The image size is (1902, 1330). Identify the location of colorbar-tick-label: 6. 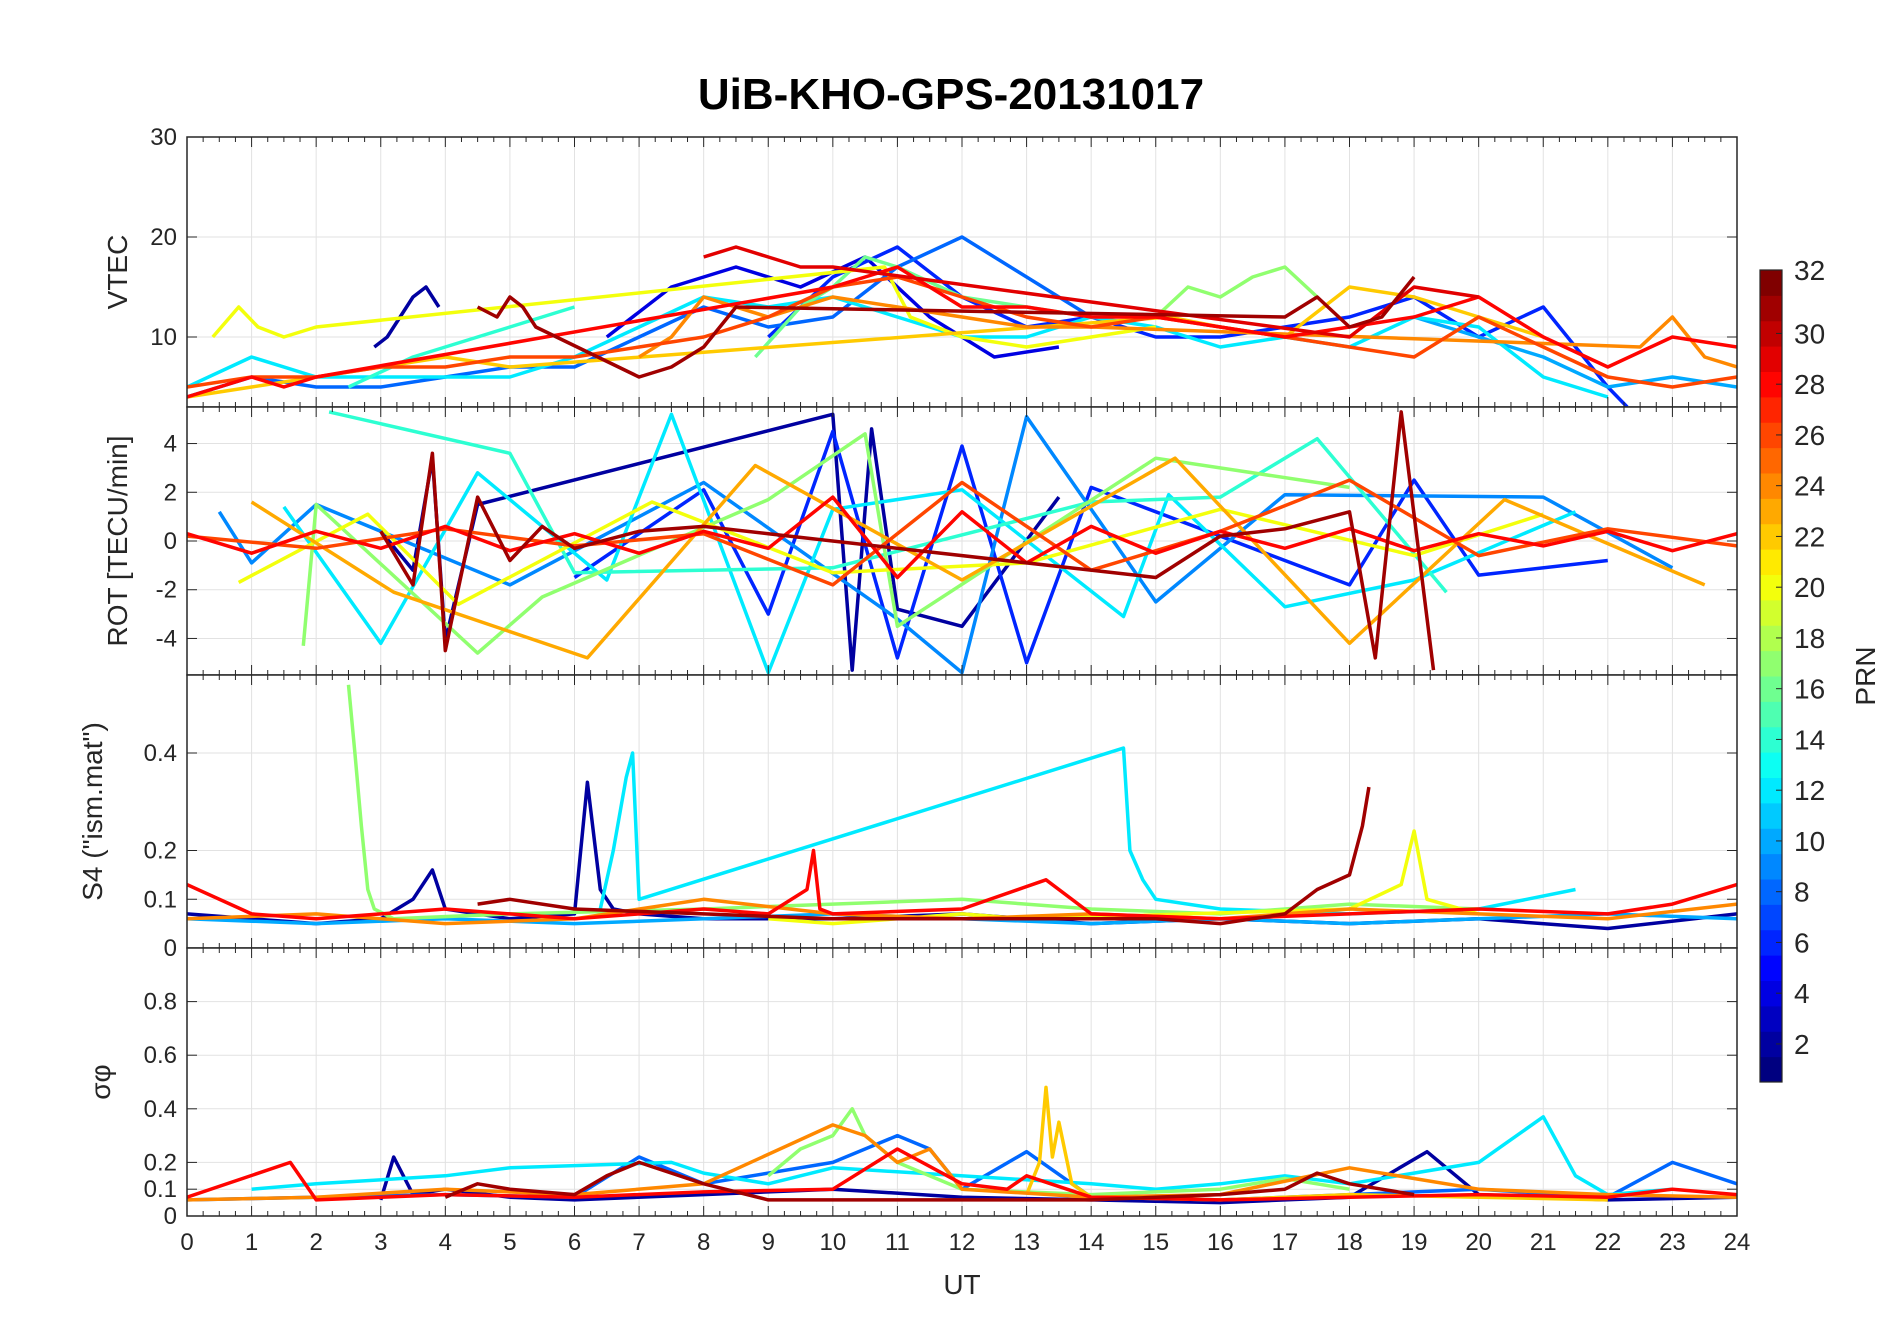
(1802, 942).